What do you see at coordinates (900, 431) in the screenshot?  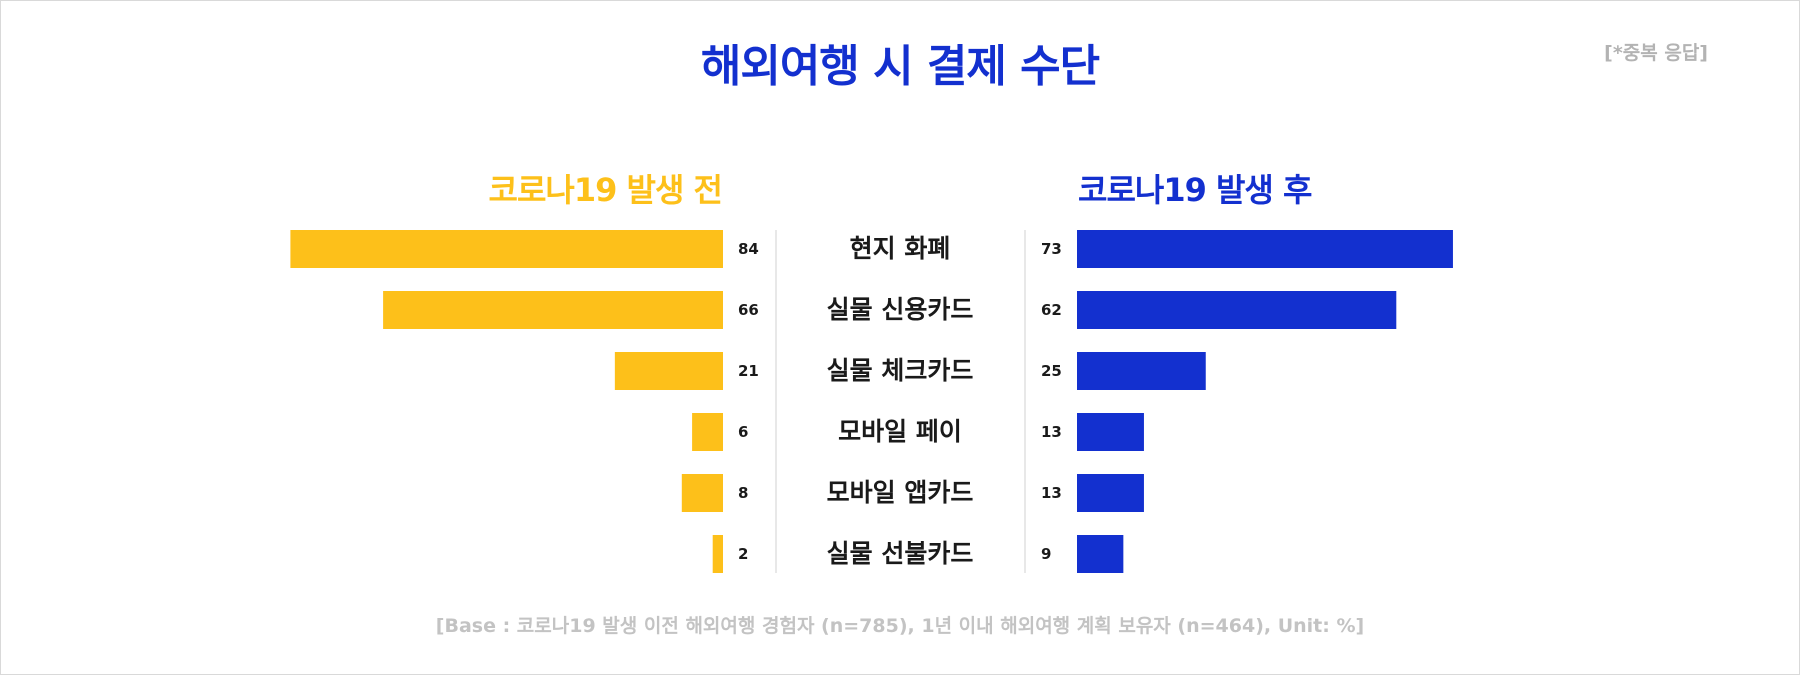 I see `category-label: 모바일 페이` at bounding box center [900, 431].